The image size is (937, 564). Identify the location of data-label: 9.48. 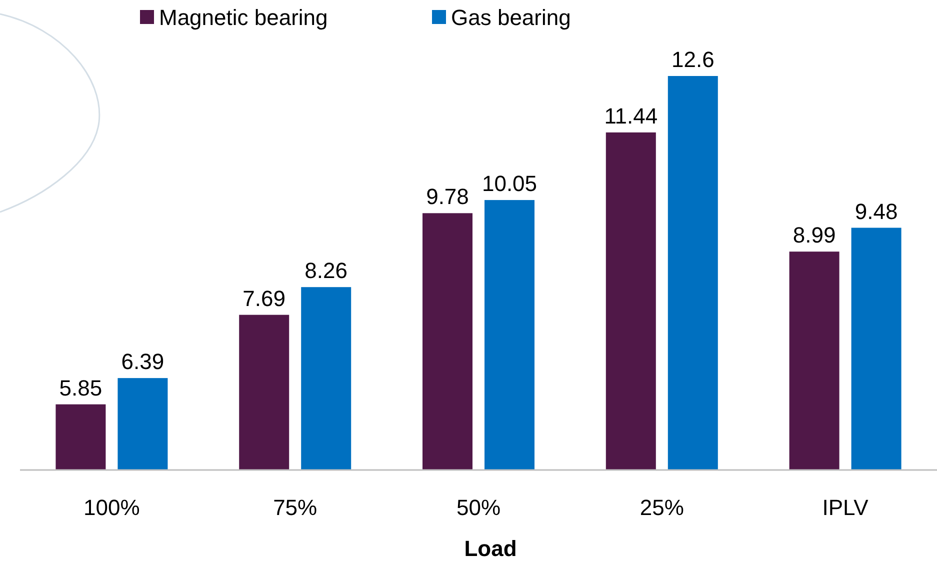
(876, 211).